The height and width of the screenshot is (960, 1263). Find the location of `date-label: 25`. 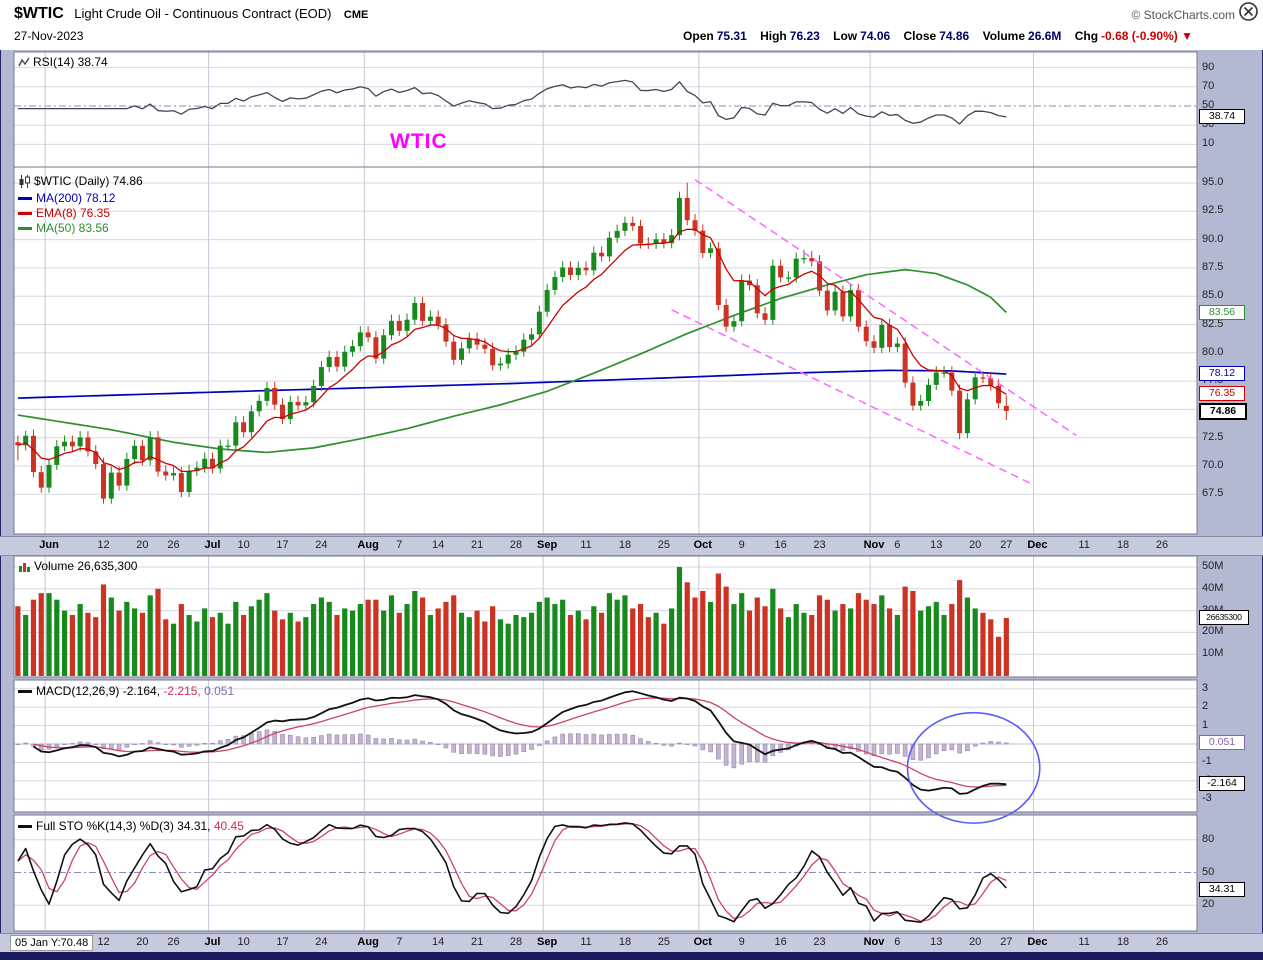

date-label: 25 is located at coordinates (663, 942).